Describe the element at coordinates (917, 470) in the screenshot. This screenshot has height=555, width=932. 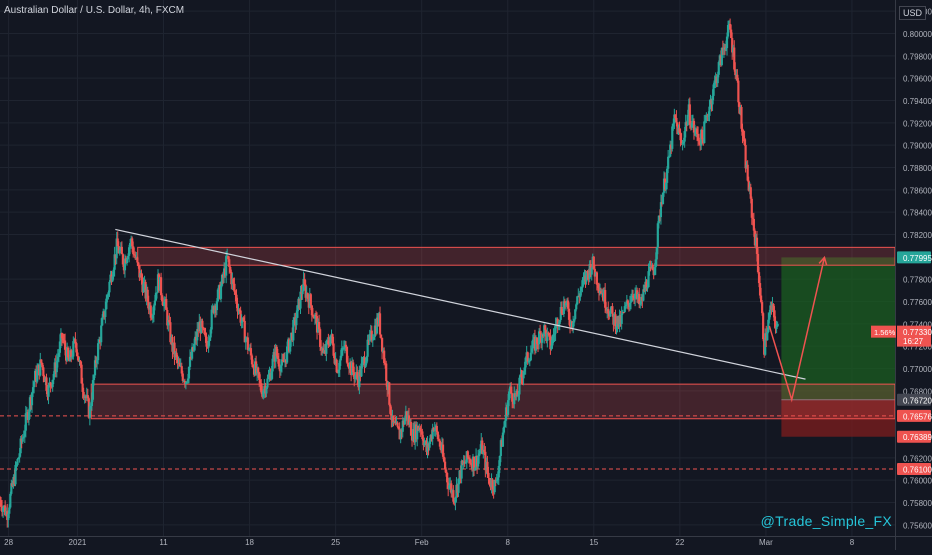
I see `price-badge-label: 0.76100` at that location.